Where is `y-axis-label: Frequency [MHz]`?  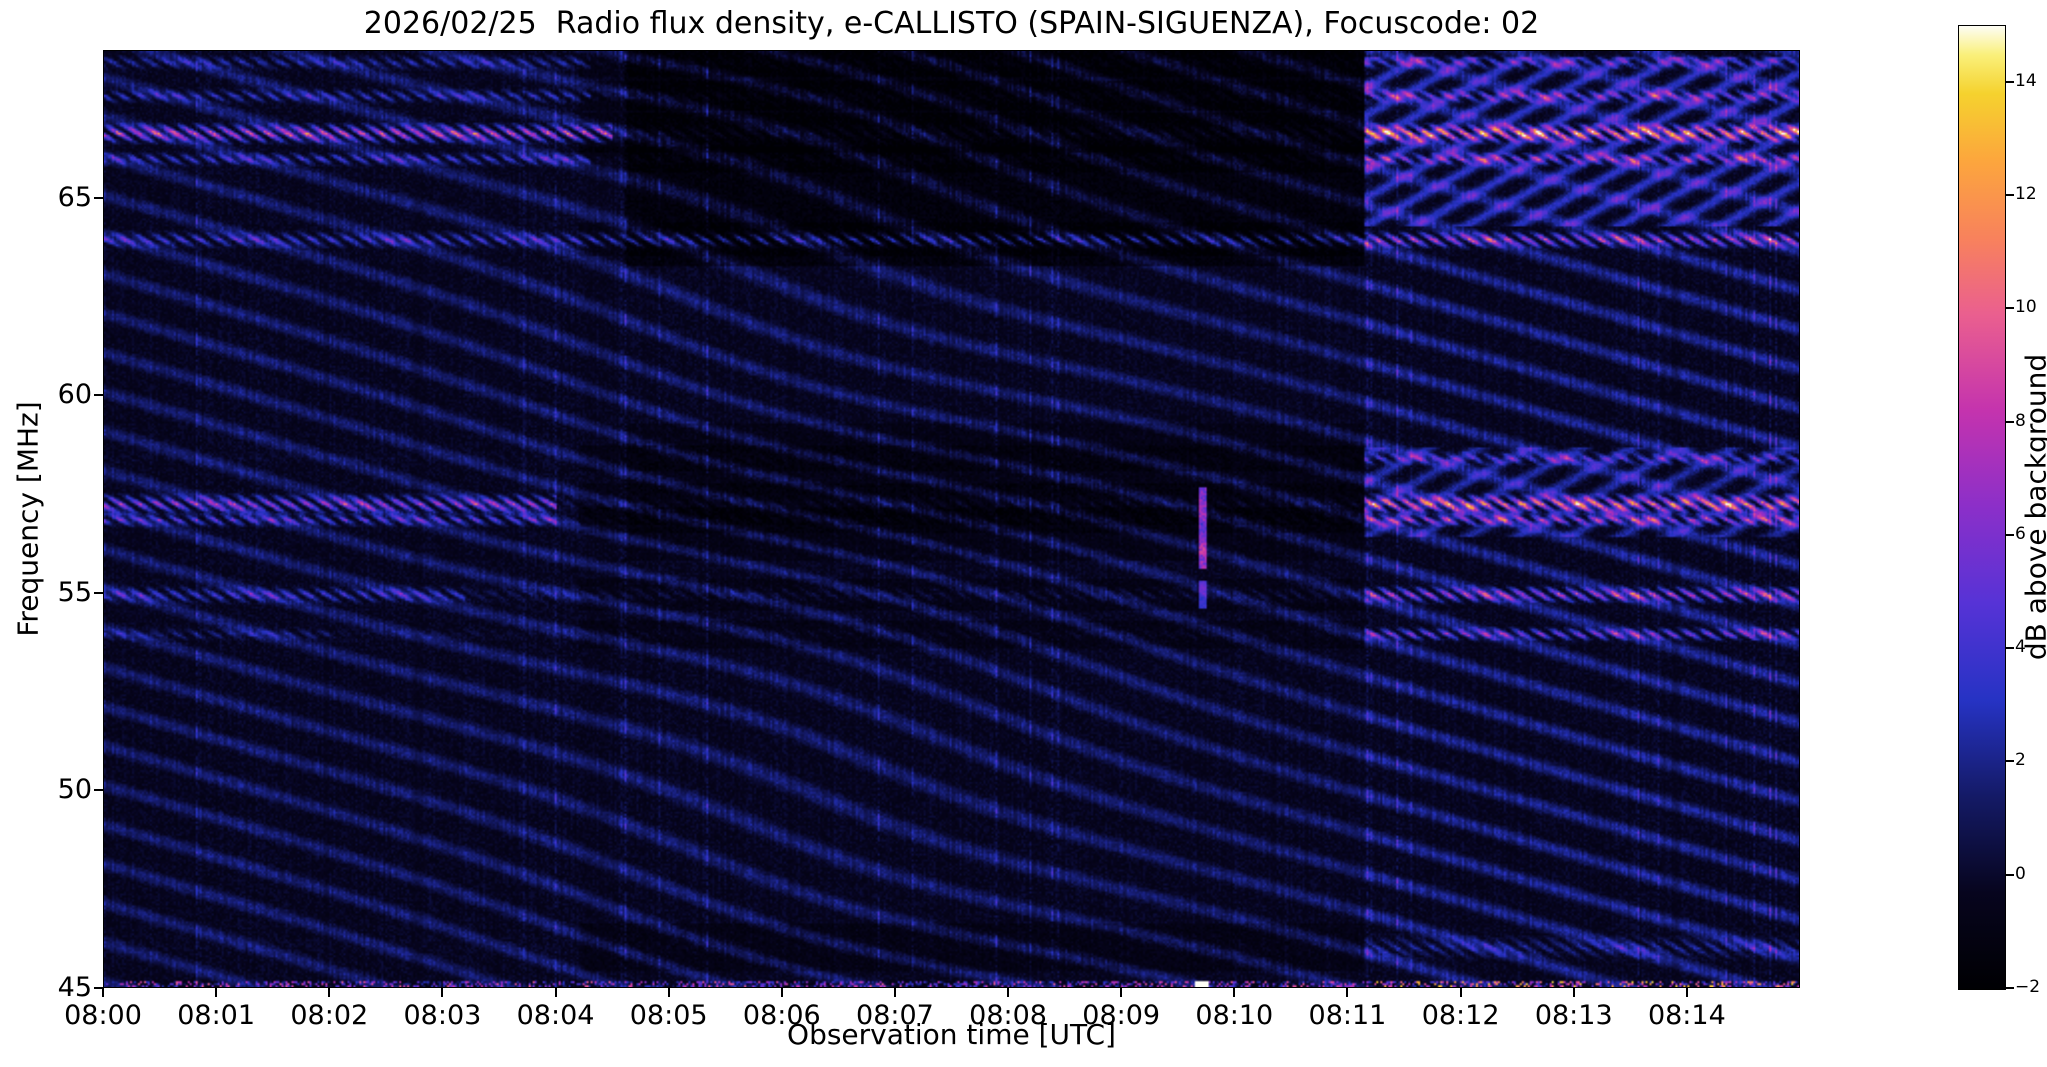 y-axis-label: Frequency [MHz] is located at coordinates (28, 519).